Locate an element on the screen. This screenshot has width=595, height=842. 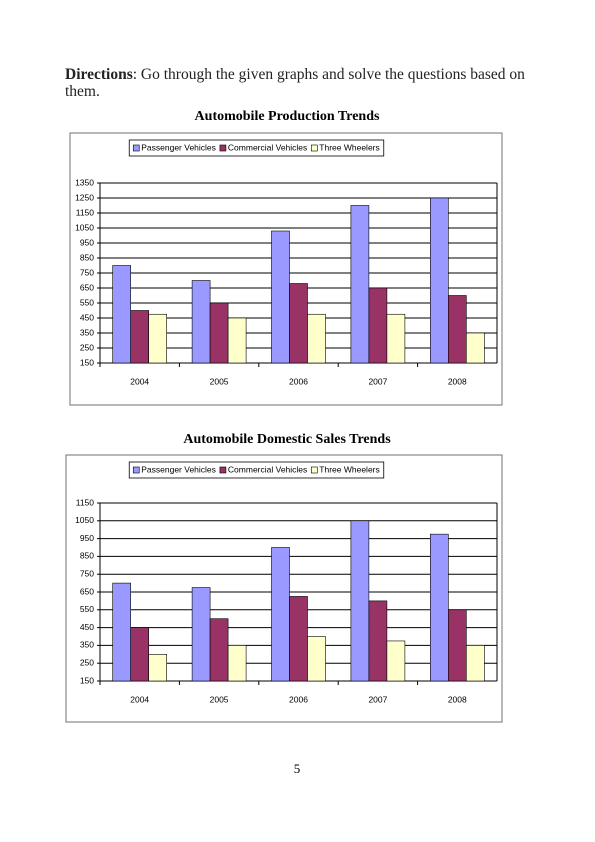
y-tick-label: 1350 is located at coordinates (84, 182).